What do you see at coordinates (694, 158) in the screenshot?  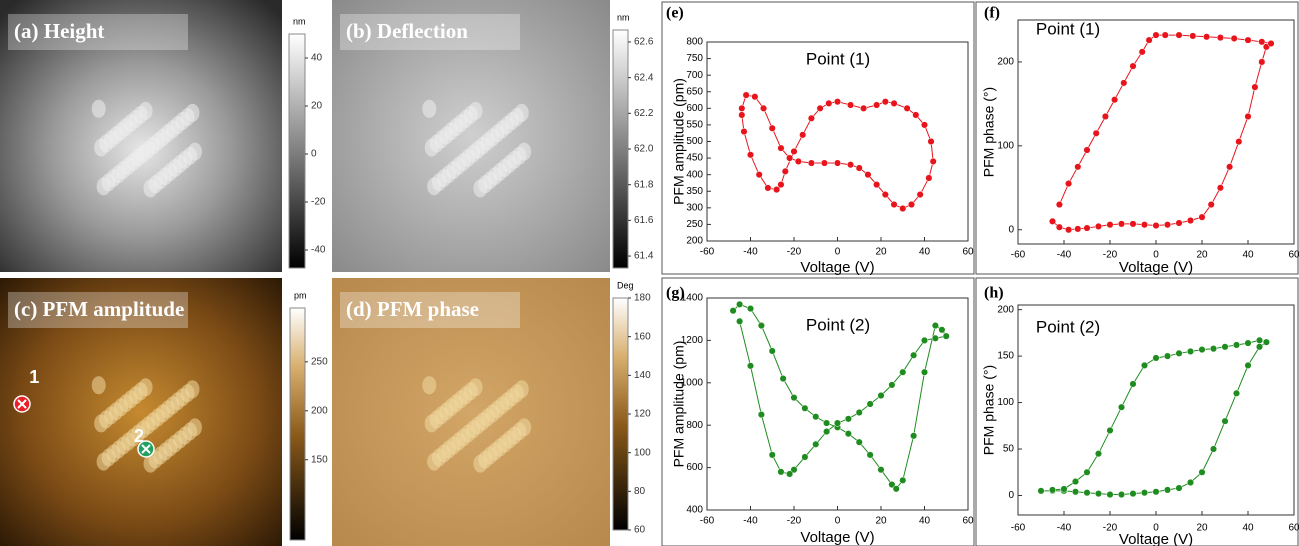 I see `y-tick-label: 450` at bounding box center [694, 158].